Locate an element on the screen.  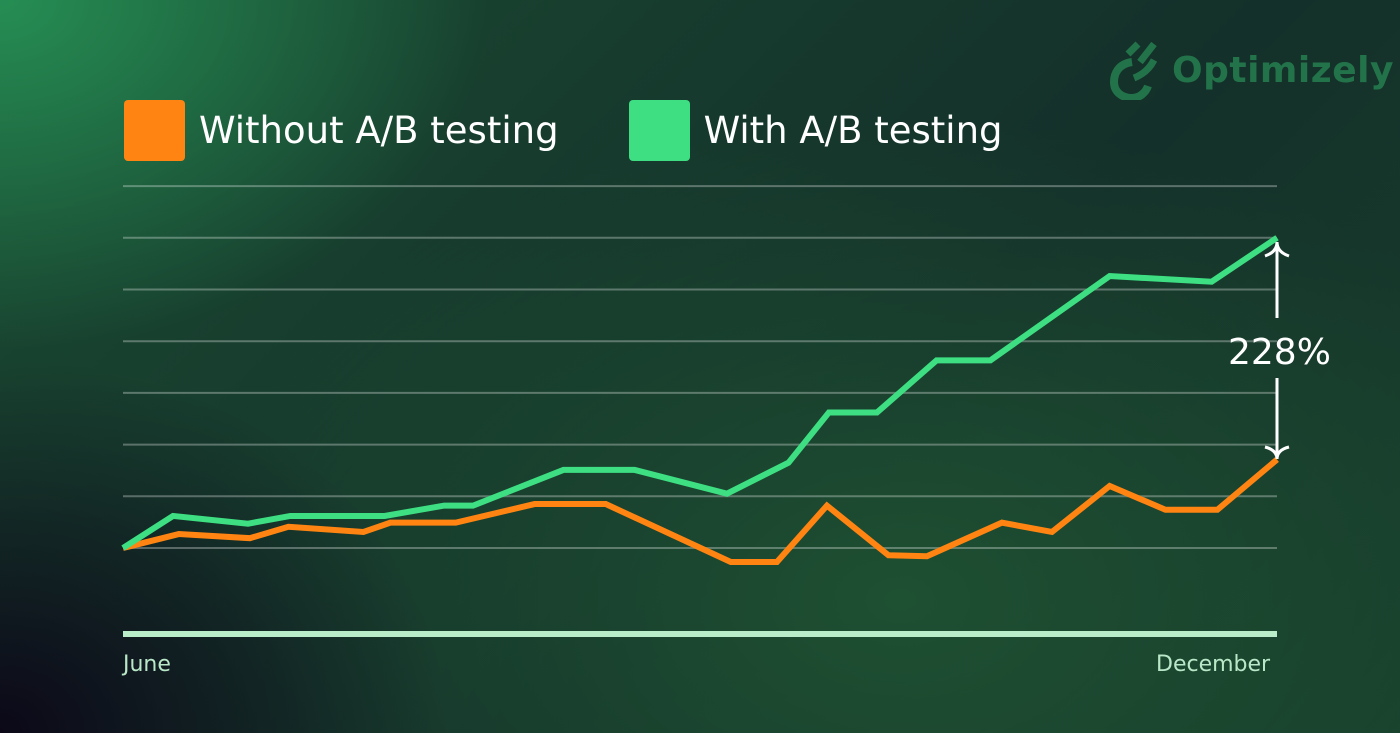
x-tick-label-end: December is located at coordinates (1213, 664).